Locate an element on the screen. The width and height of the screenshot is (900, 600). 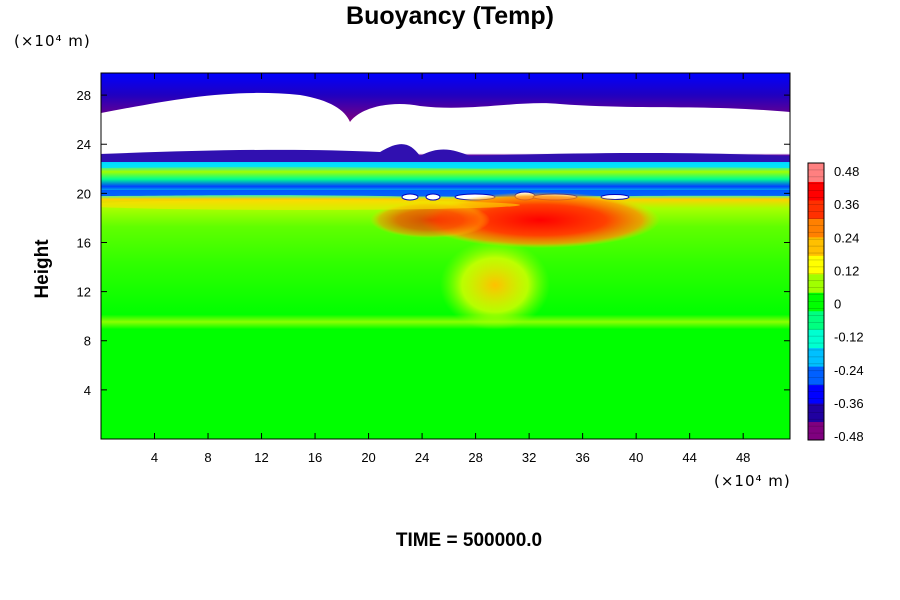
y-tick-label: 20 is located at coordinates (84, 193).